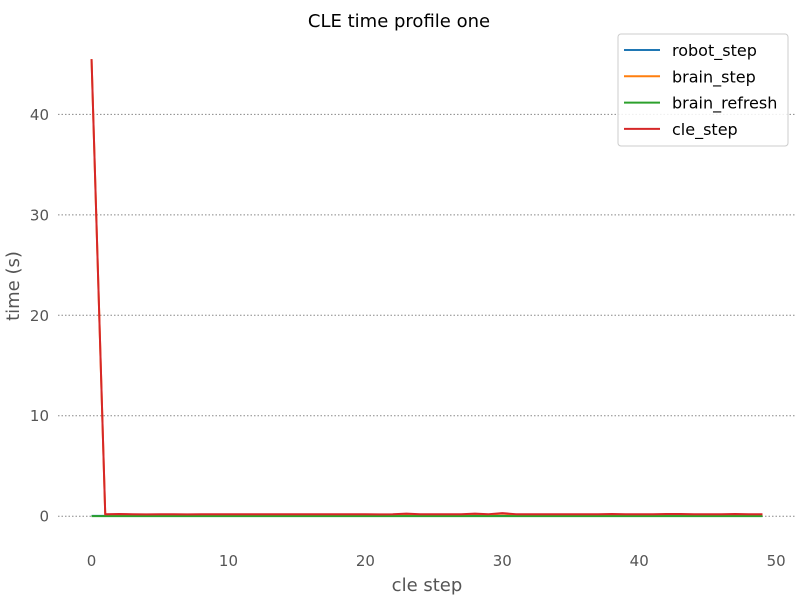 The image size is (800, 600). Describe the element at coordinates (39, 215) in the screenshot. I see `y-tick-label: 30` at that location.